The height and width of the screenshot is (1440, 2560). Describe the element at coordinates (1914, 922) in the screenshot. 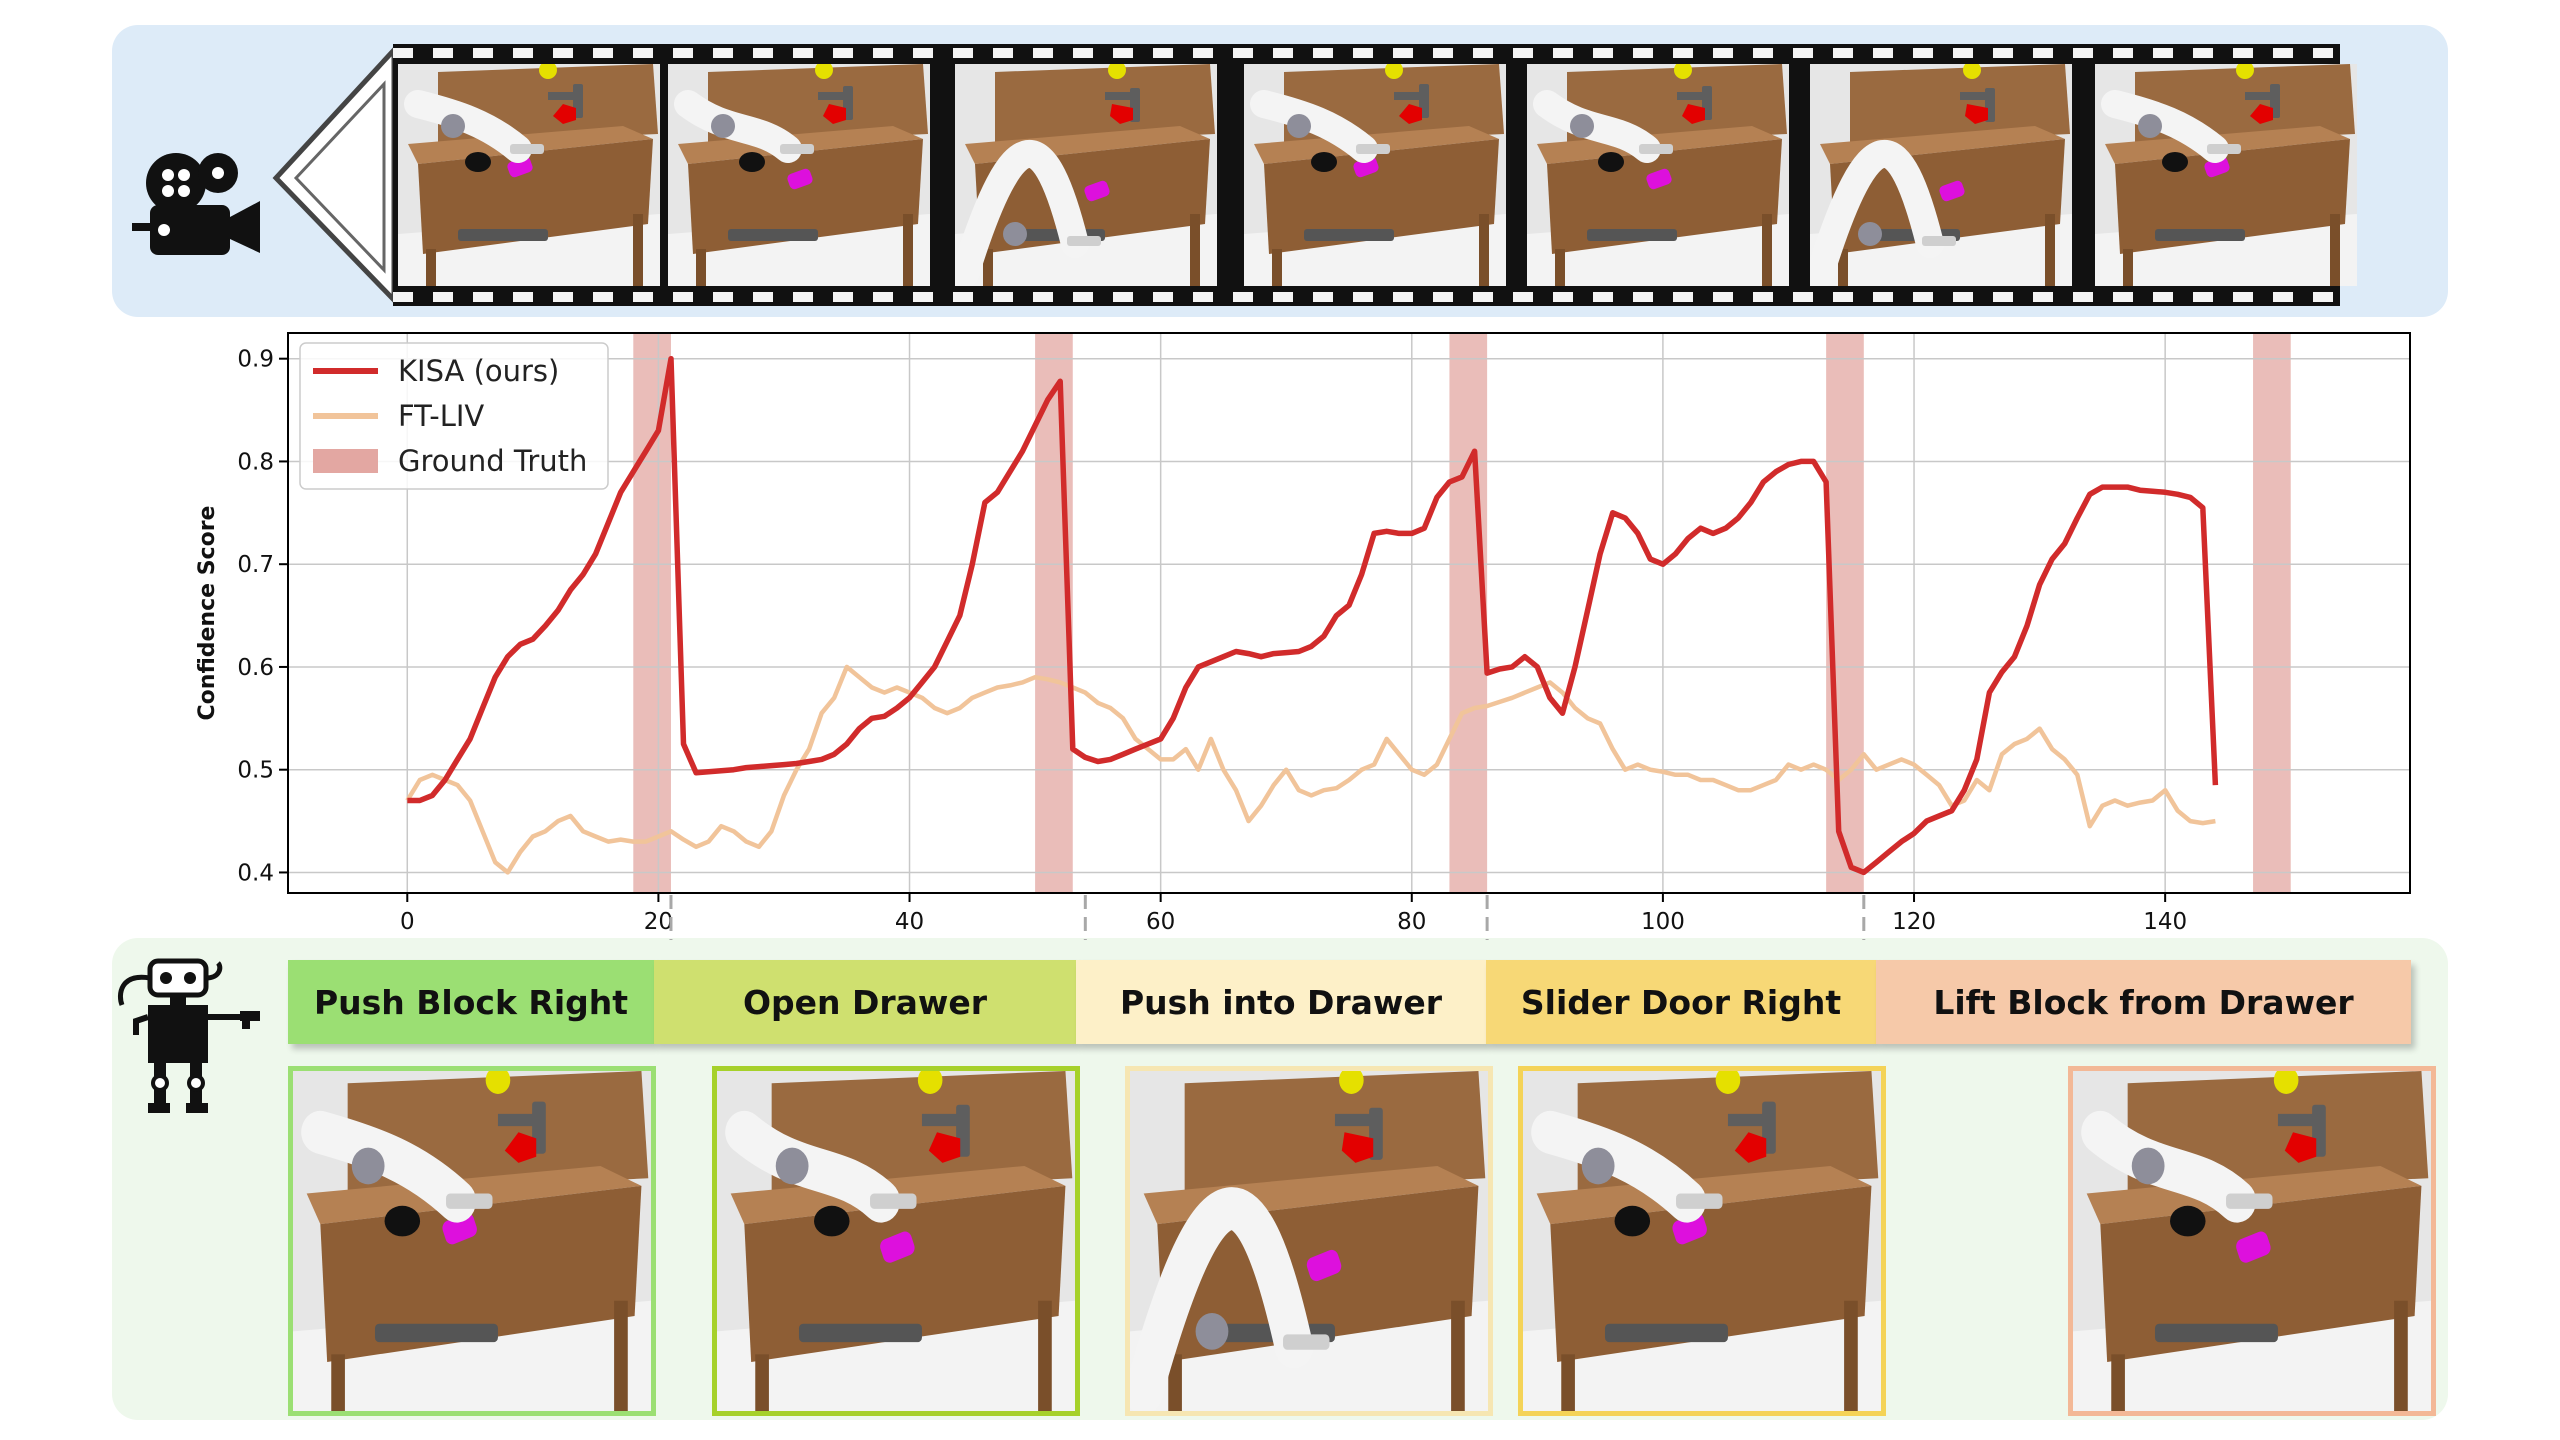

I see `x-tick-label: 120` at that location.